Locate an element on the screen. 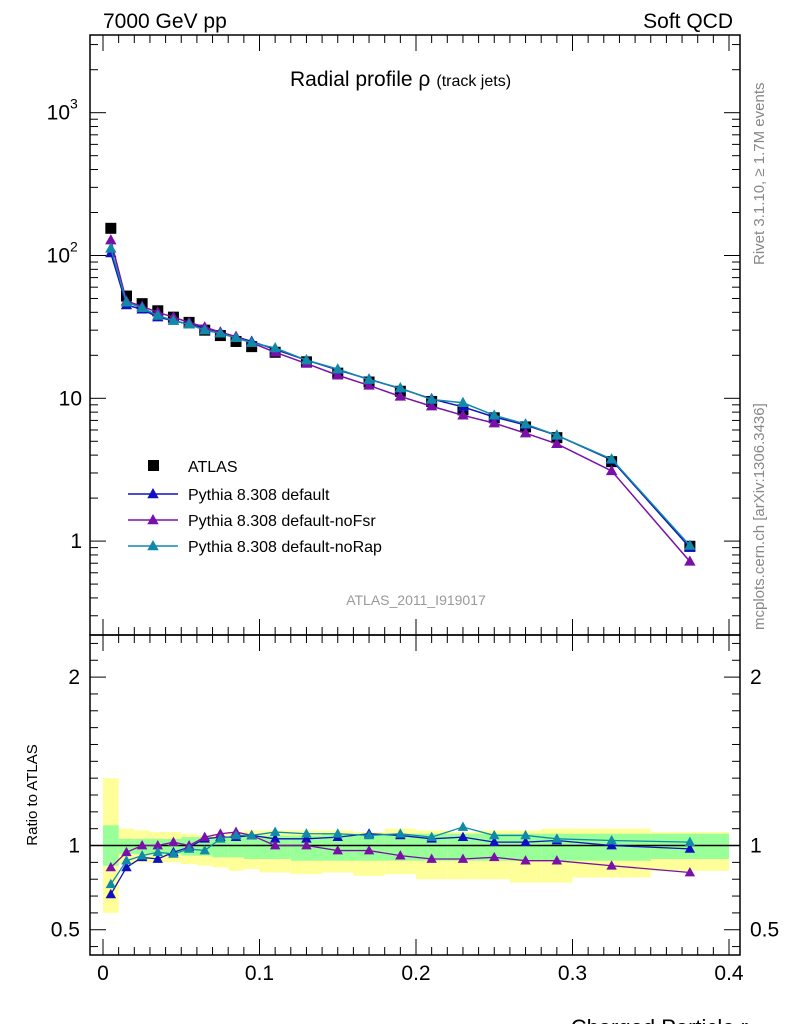 This screenshot has width=786, height=1024. legend-item-pythia-8-308-default-norap: Pythia 8.308 default-noRap is located at coordinates (255, 547).